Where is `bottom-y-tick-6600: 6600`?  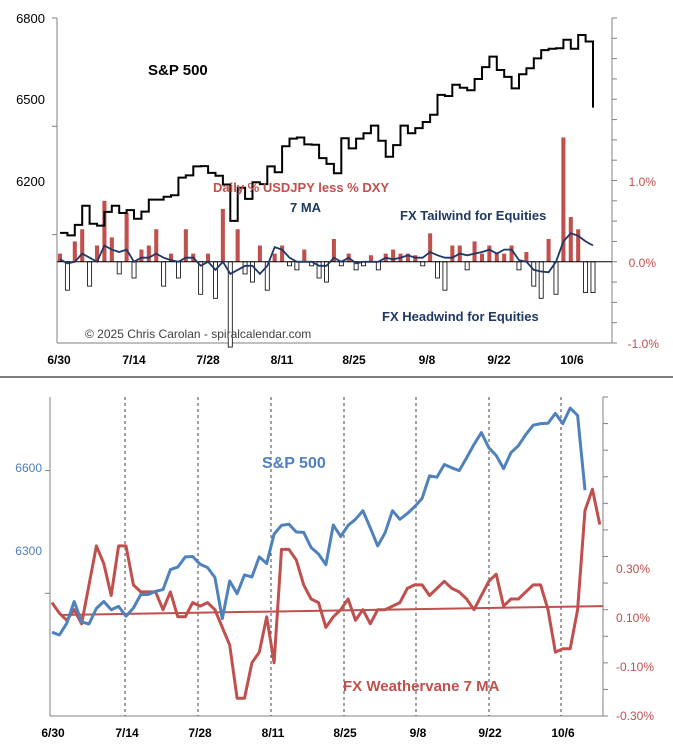
bottom-y-tick-6600: 6600 is located at coordinates (28, 468).